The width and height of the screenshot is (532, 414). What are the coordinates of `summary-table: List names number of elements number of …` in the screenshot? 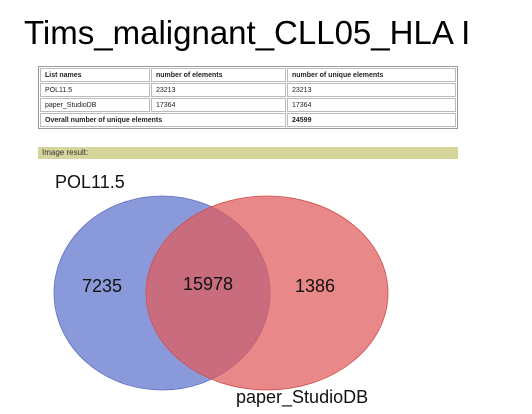 It's located at (248, 97).